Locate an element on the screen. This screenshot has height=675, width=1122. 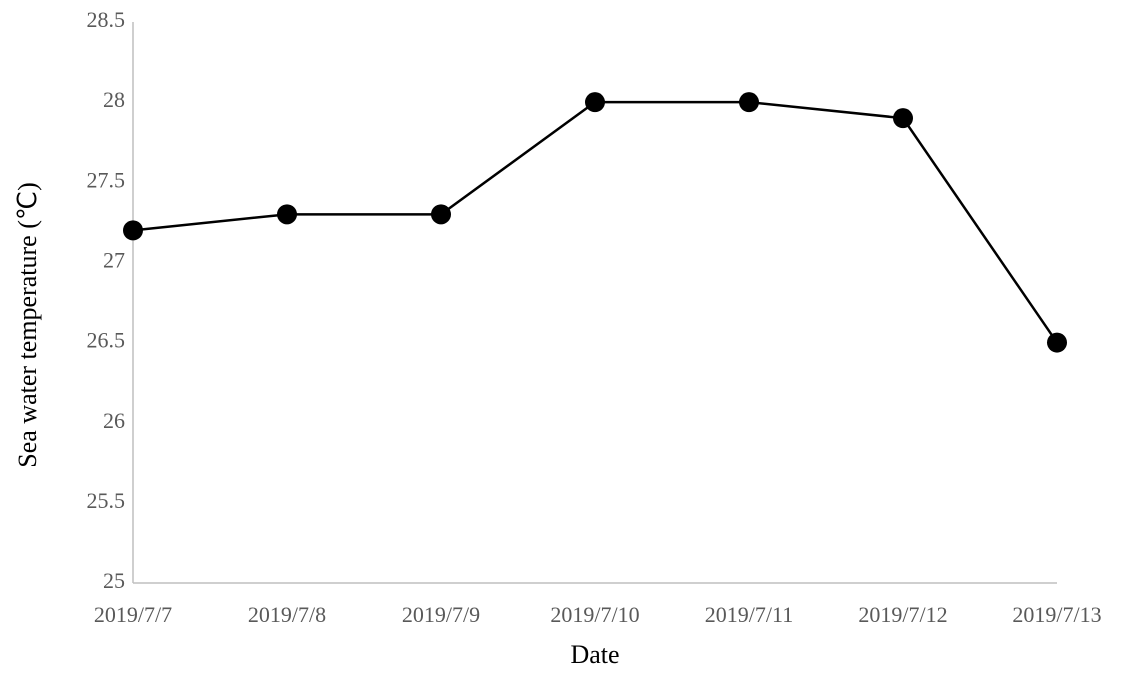
x-tick-label: 2019/7/11 is located at coordinates (749, 614).